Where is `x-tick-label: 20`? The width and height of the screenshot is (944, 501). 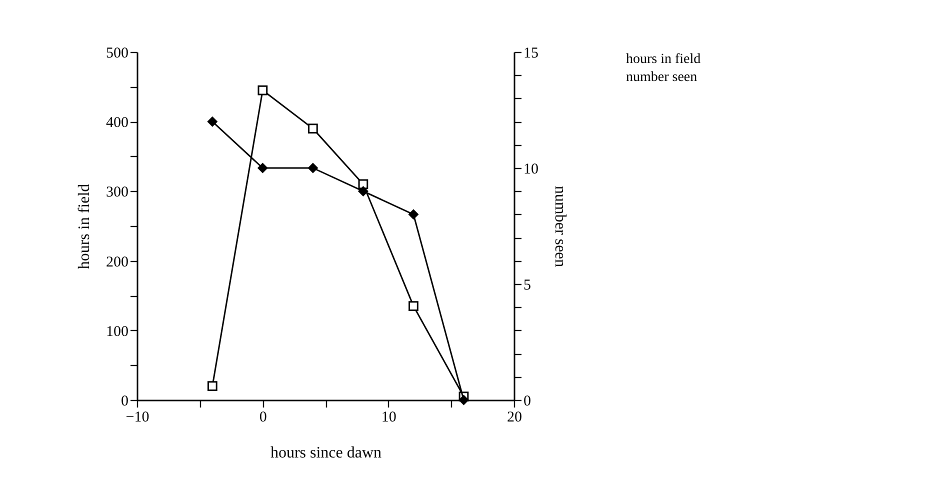
x-tick-label: 20 is located at coordinates (514, 418).